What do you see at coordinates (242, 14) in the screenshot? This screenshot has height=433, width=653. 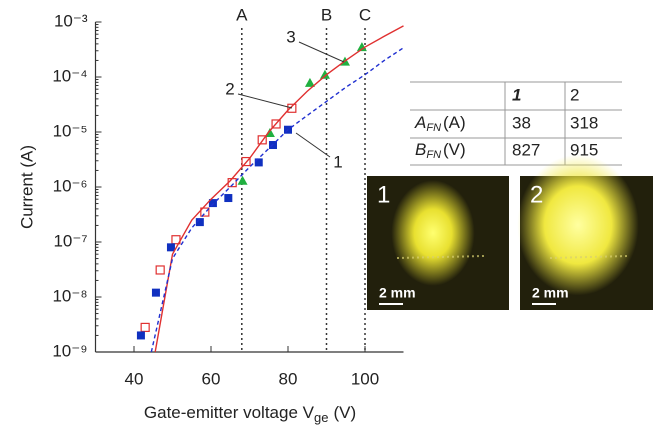 I see `reference-label: A` at bounding box center [242, 14].